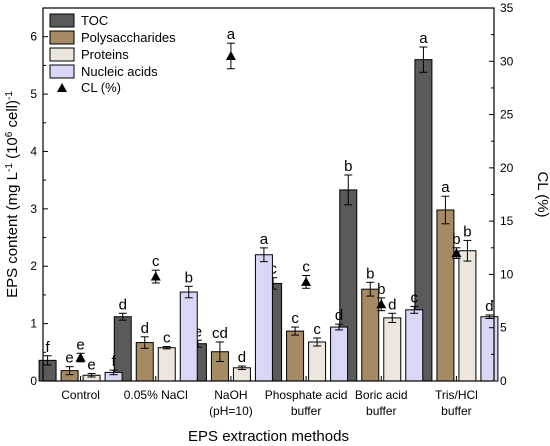  What do you see at coordinates (230, 395) in the screenshot?
I see `x-tick-label: NaOH` at bounding box center [230, 395].